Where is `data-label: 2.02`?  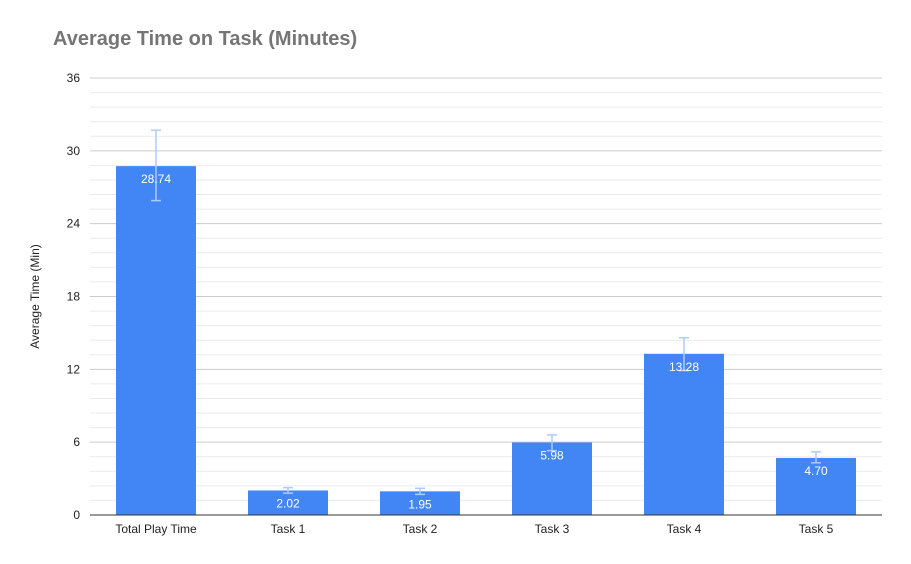
data-label: 2.02 is located at coordinates (288, 503).